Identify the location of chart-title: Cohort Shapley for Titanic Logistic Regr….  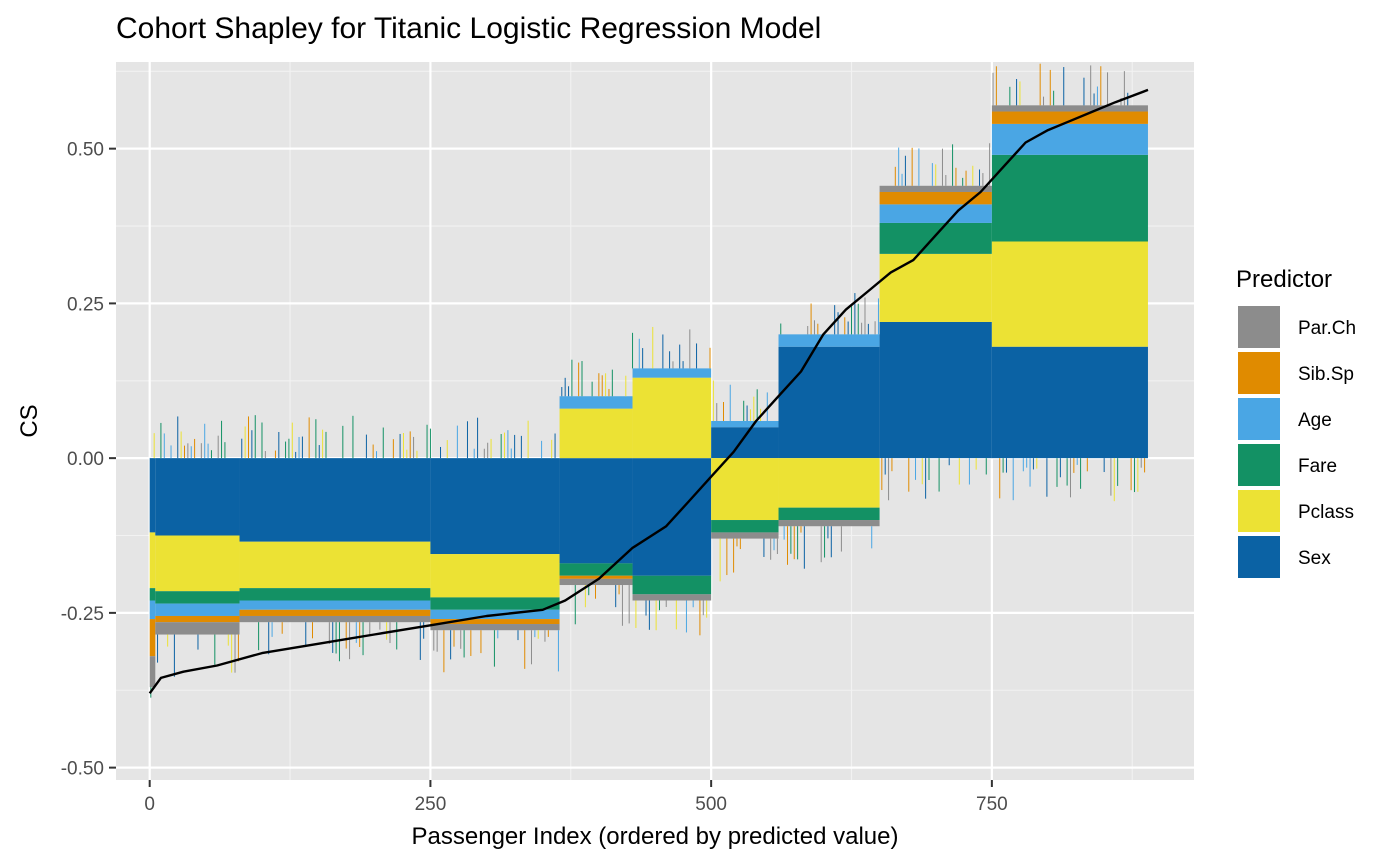
(468, 28).